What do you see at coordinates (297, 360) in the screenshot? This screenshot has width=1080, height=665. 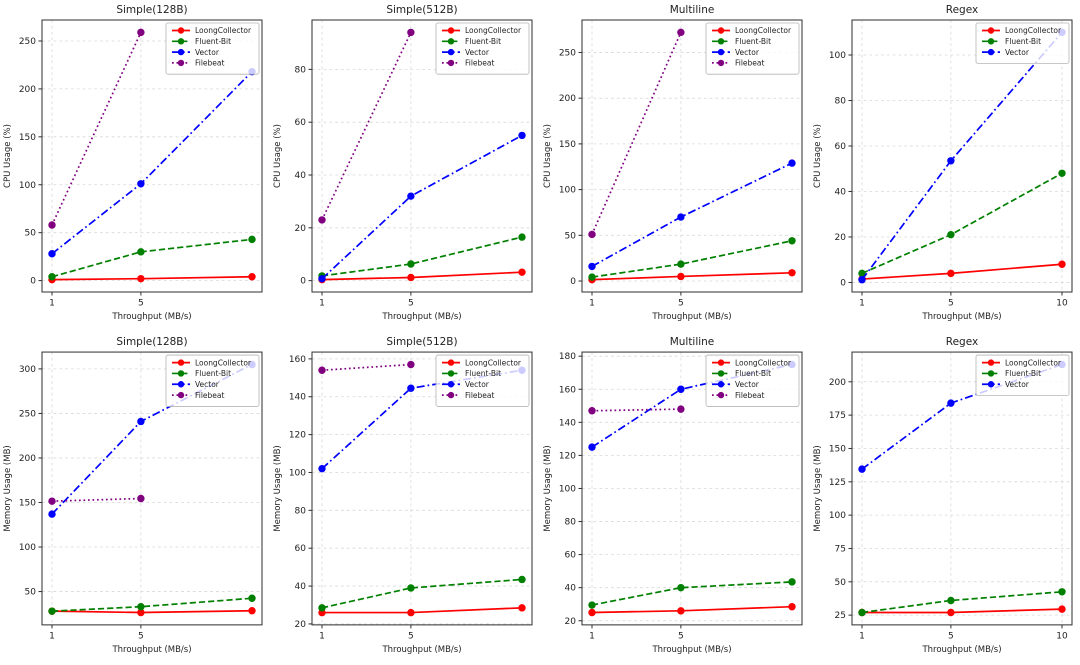 I see `y-tick-label: 160` at bounding box center [297, 360].